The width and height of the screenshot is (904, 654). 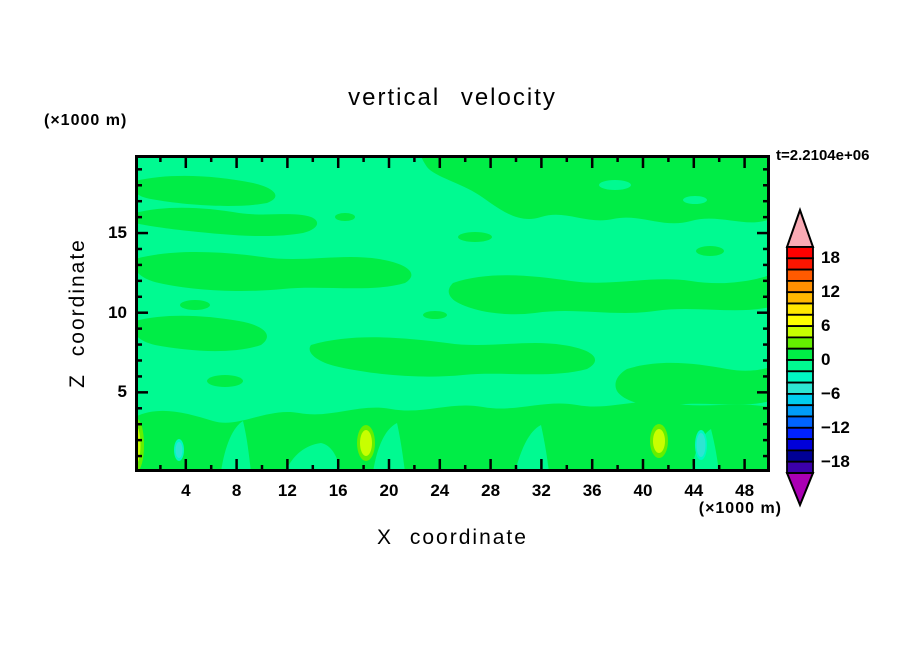 What do you see at coordinates (740, 508) in the screenshot?
I see `x-axis-unit-label: (×1000 m)` at bounding box center [740, 508].